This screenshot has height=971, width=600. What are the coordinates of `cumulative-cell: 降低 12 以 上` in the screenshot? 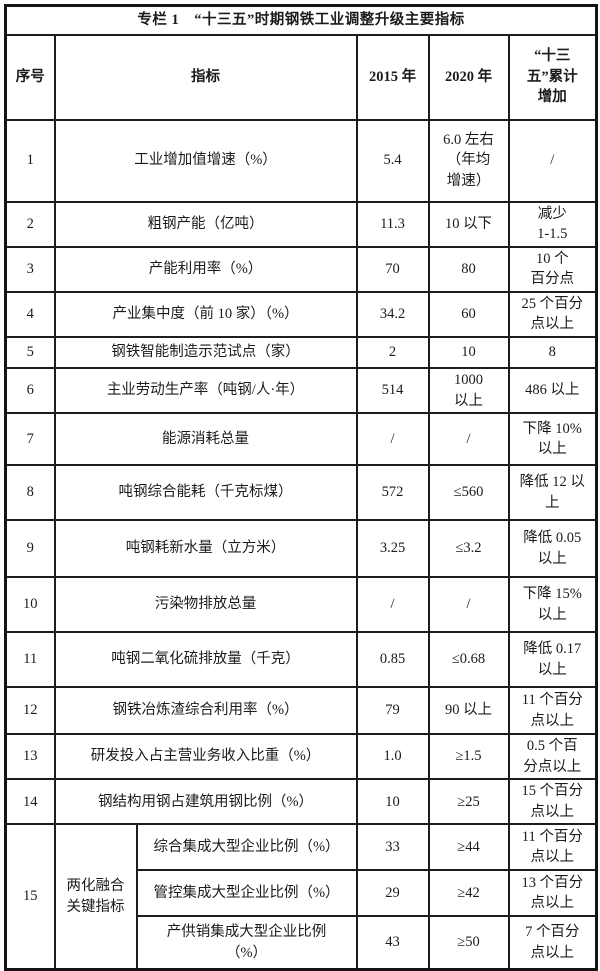 It's located at (552, 493).